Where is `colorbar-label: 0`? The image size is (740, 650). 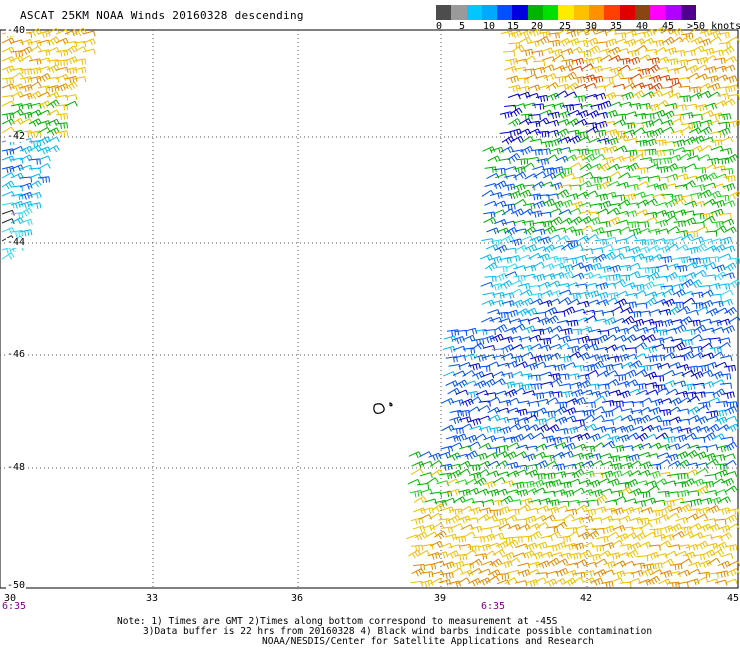
colorbar-label: 0 is located at coordinates (439, 26).